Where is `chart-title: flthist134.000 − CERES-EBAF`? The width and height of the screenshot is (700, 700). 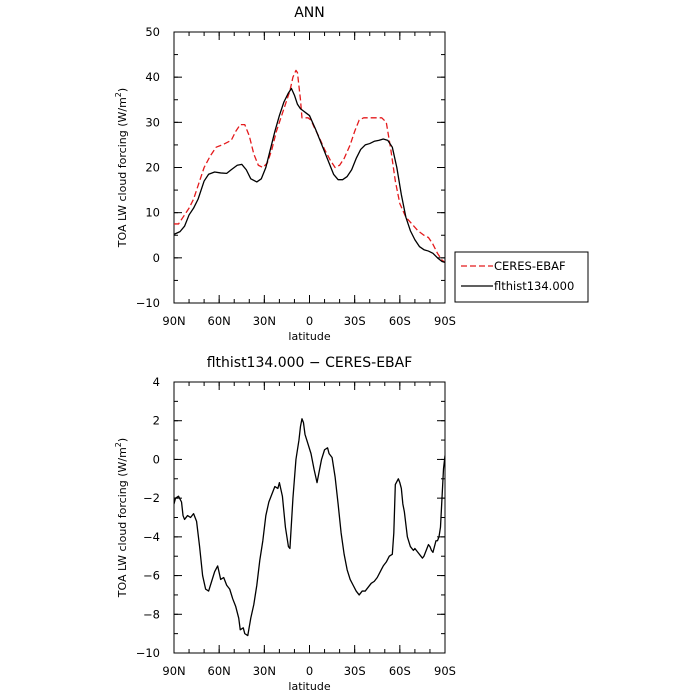 chart-title: flthist134.000 − CERES-EBAF is located at coordinates (310, 363).